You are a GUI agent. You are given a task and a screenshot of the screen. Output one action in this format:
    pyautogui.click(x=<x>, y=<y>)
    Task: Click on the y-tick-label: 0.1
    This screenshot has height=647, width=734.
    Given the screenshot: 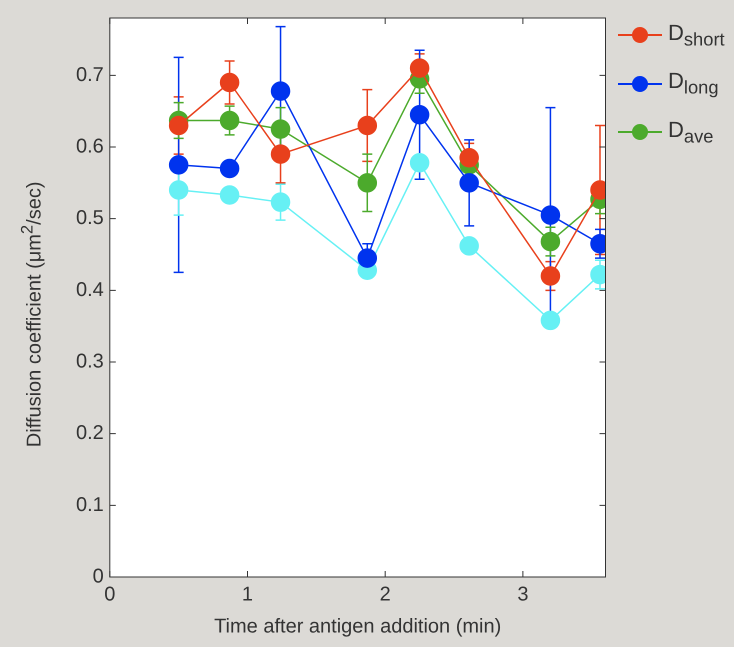 What is the action you would take?
    pyautogui.click(x=90, y=505)
    